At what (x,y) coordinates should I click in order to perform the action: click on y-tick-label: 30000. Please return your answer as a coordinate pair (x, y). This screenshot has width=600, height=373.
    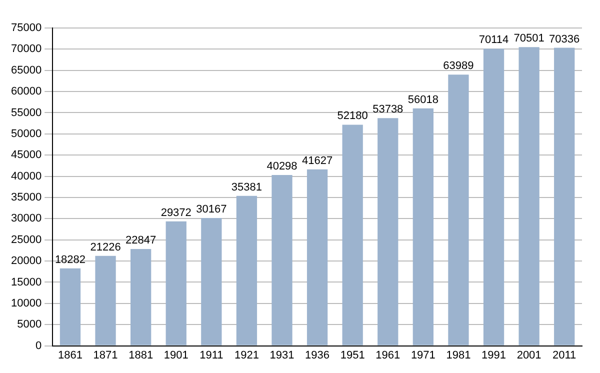
    Looking at the image, I should click on (26, 218).